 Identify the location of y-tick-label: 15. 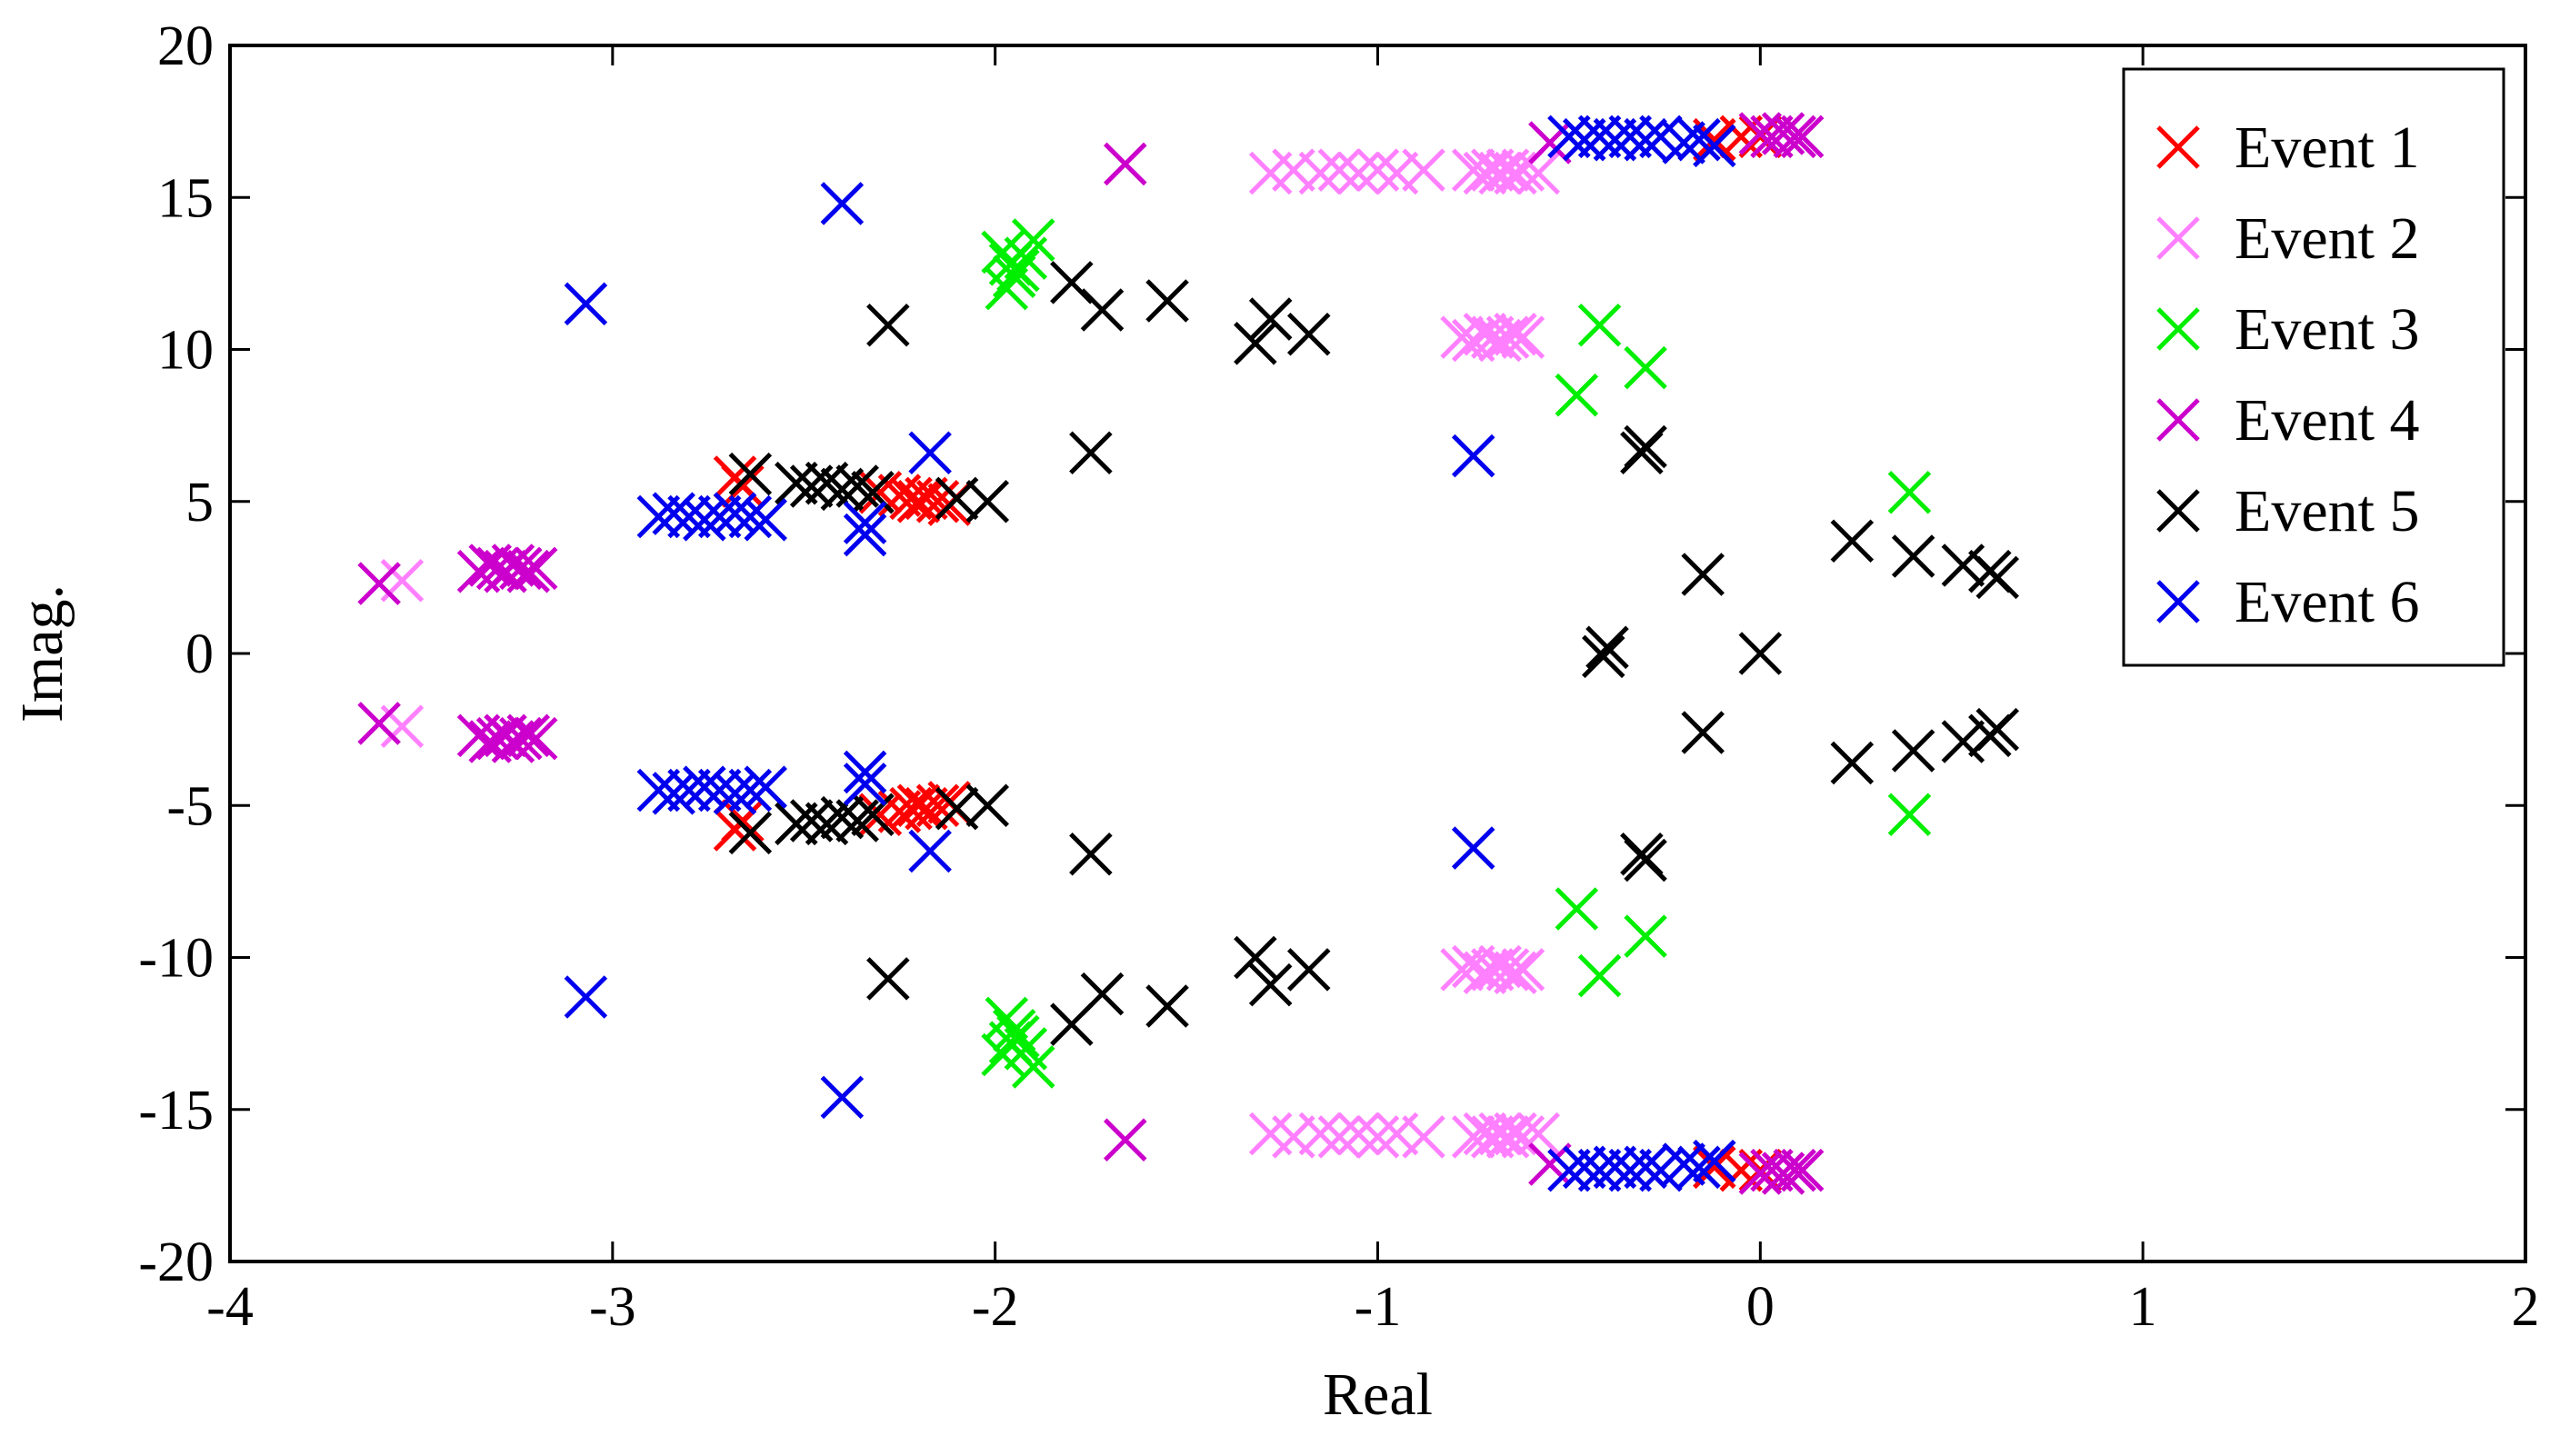
(185, 198).